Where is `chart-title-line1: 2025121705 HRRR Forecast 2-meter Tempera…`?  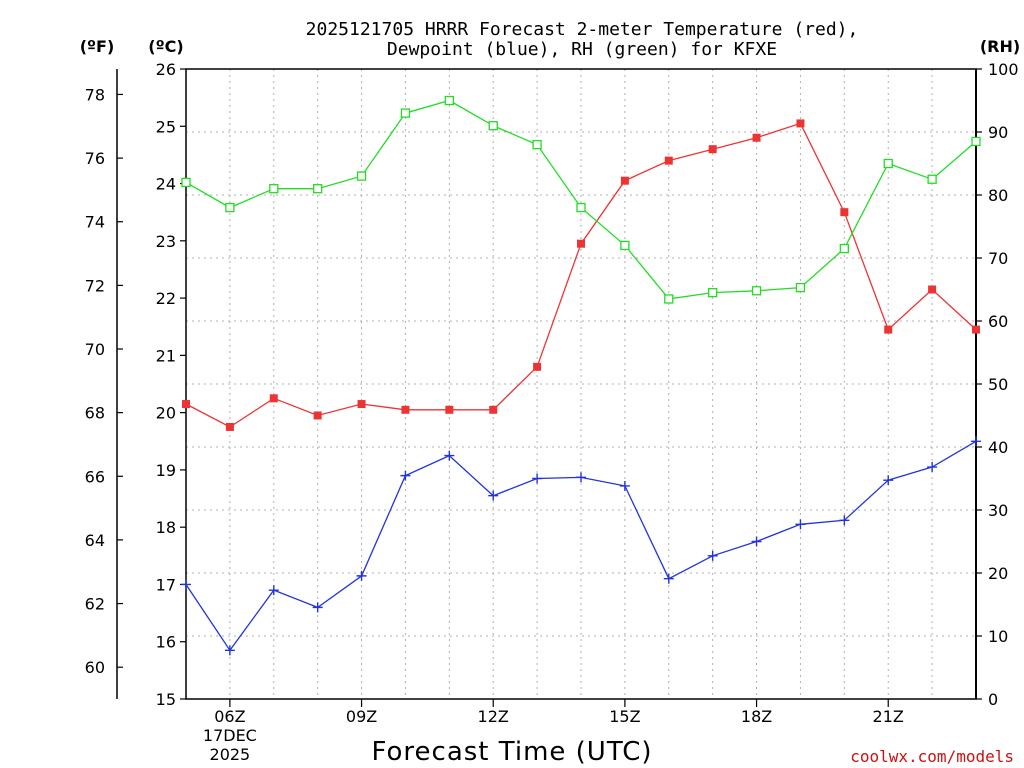
chart-title-line1: 2025121705 HRRR Forecast 2-meter Tempera… is located at coordinates (582, 29).